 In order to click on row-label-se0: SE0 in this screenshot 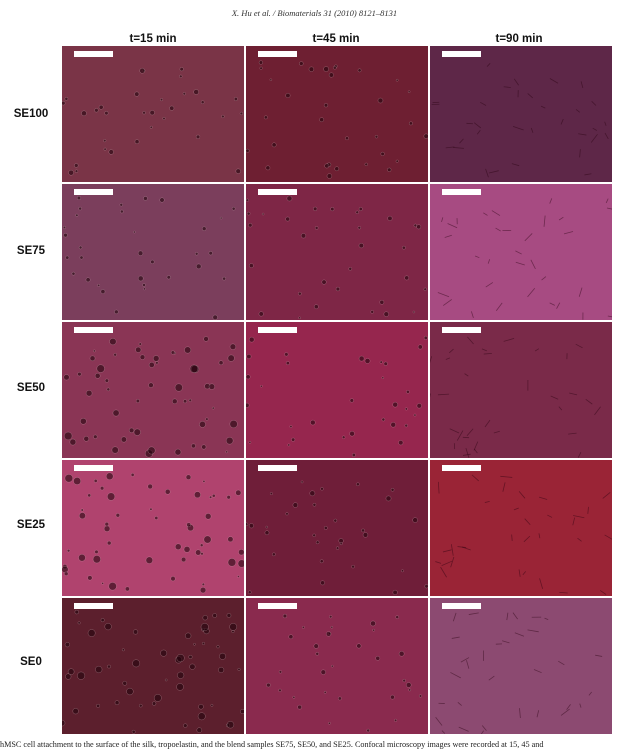, I will do `click(31, 662)`.